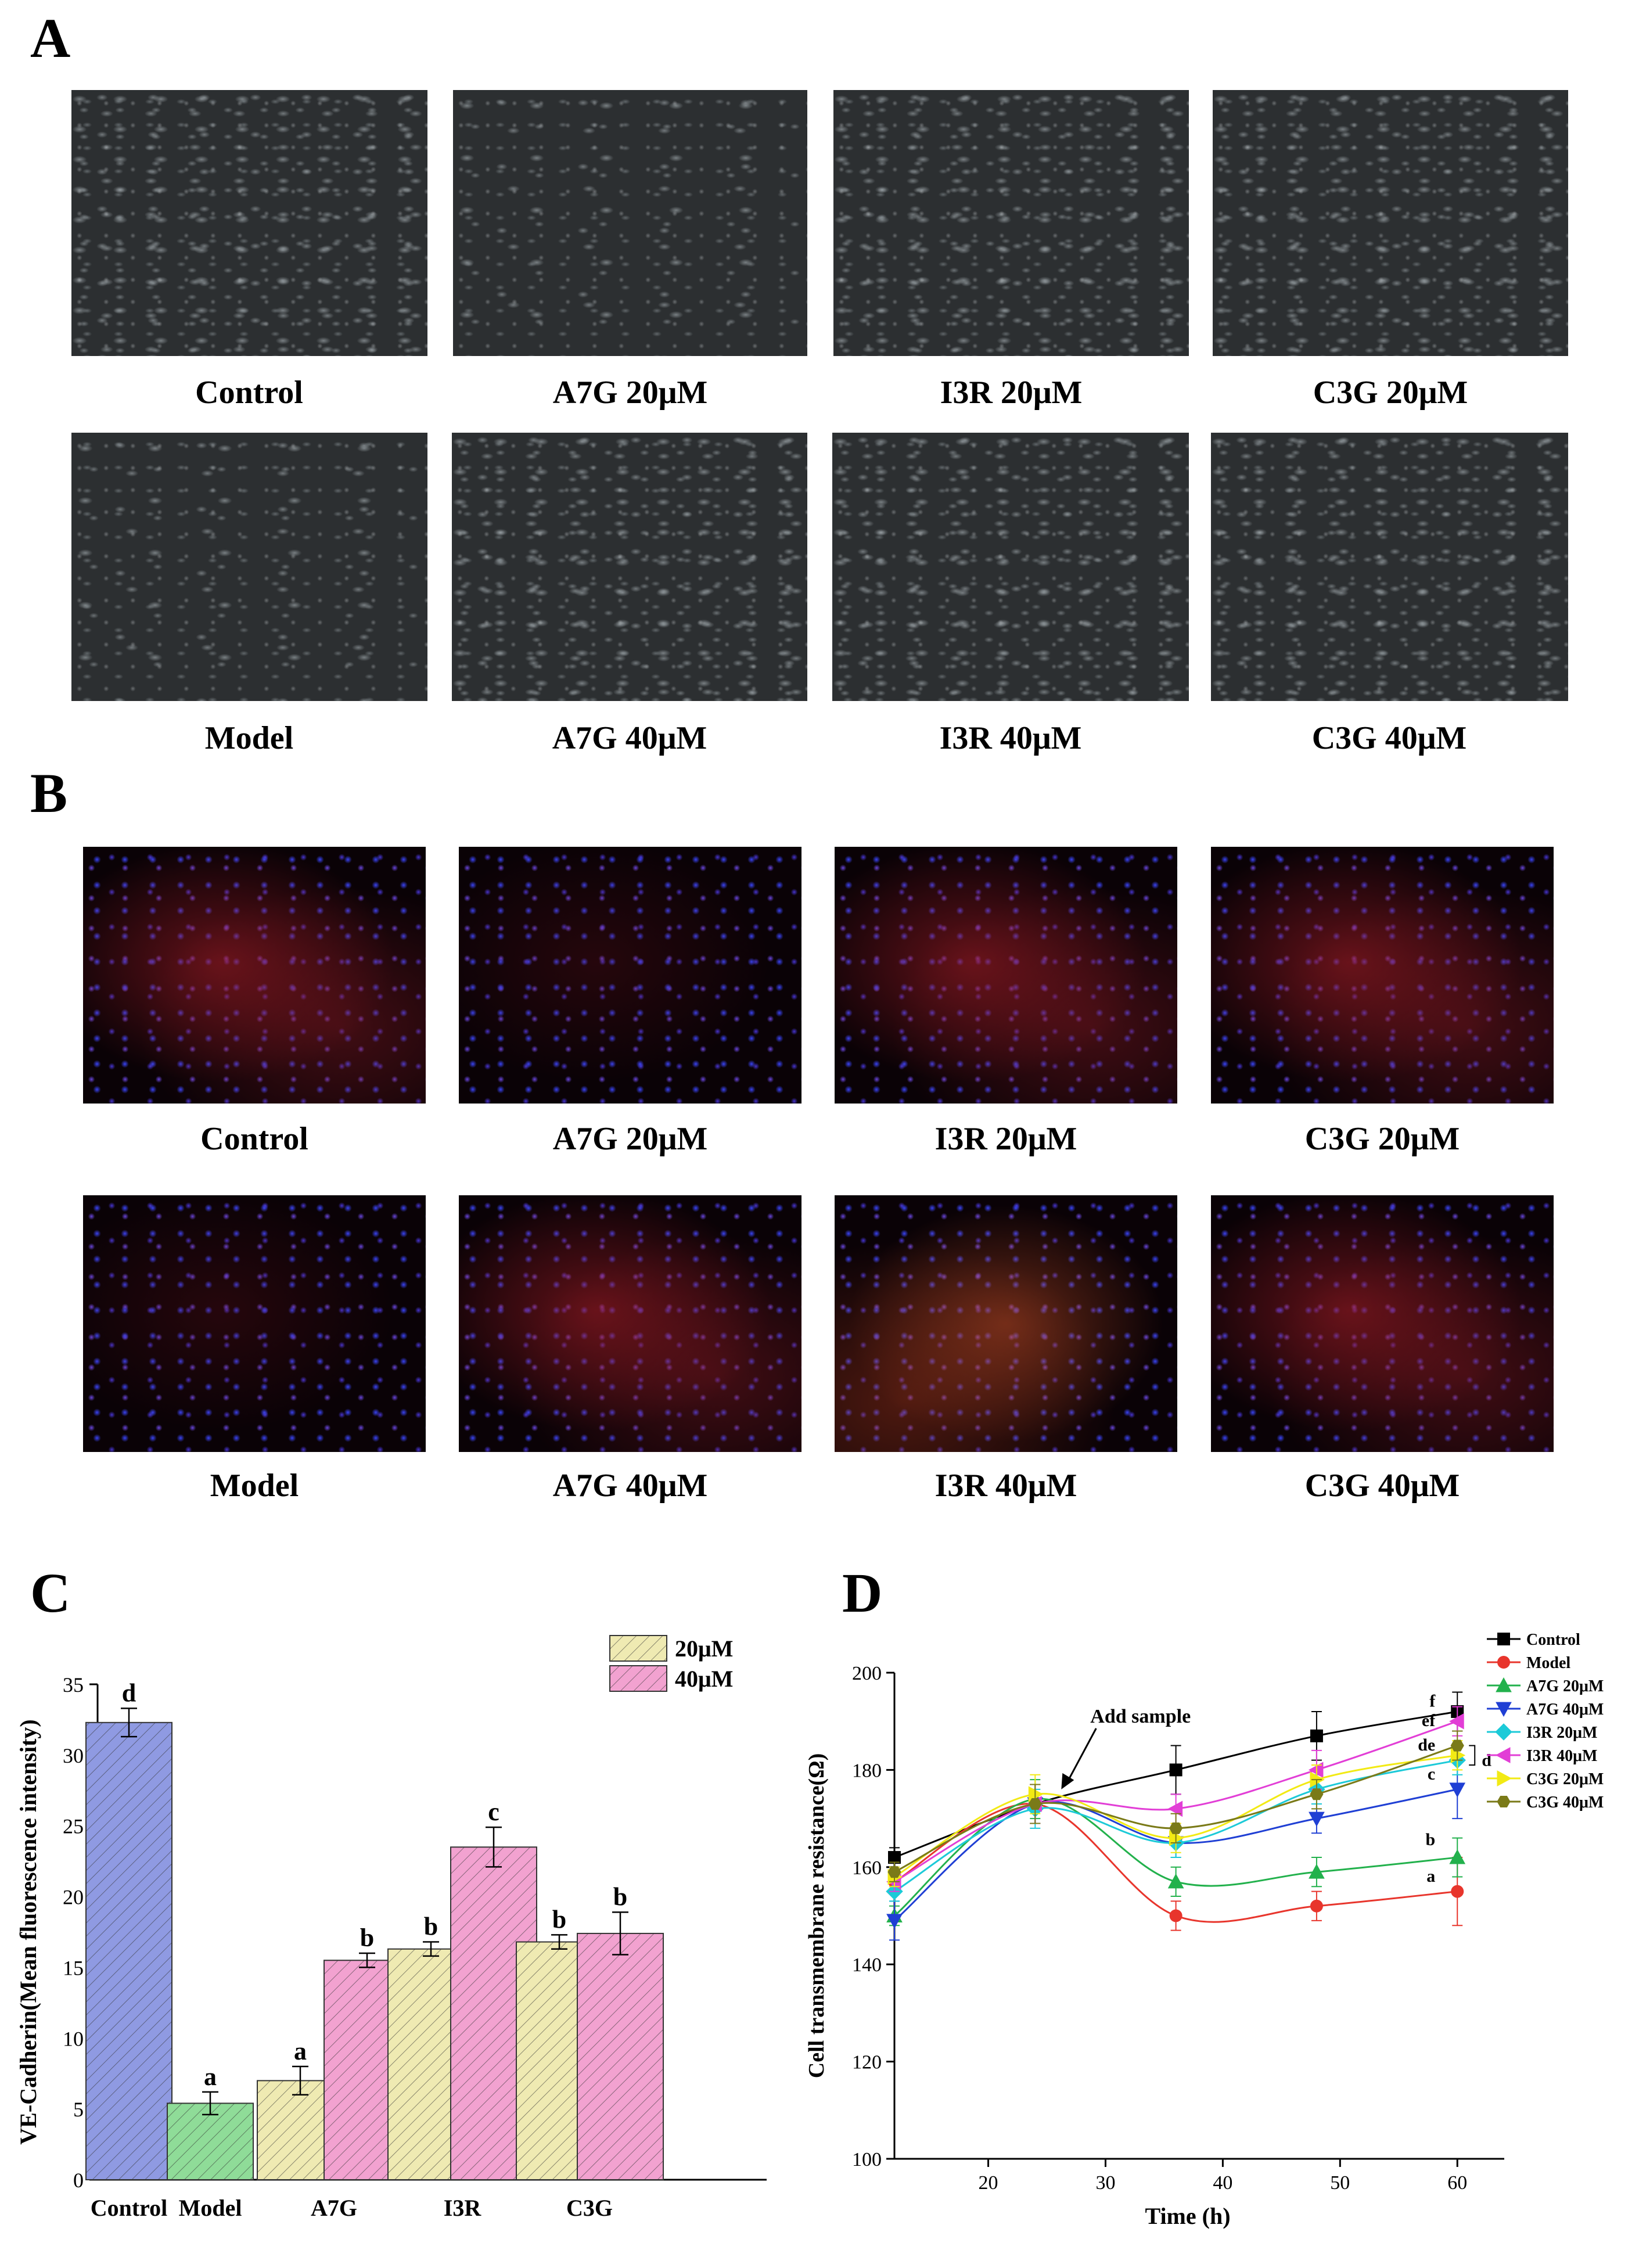  I want to click on significance-letter: c, so click(493, 1812).